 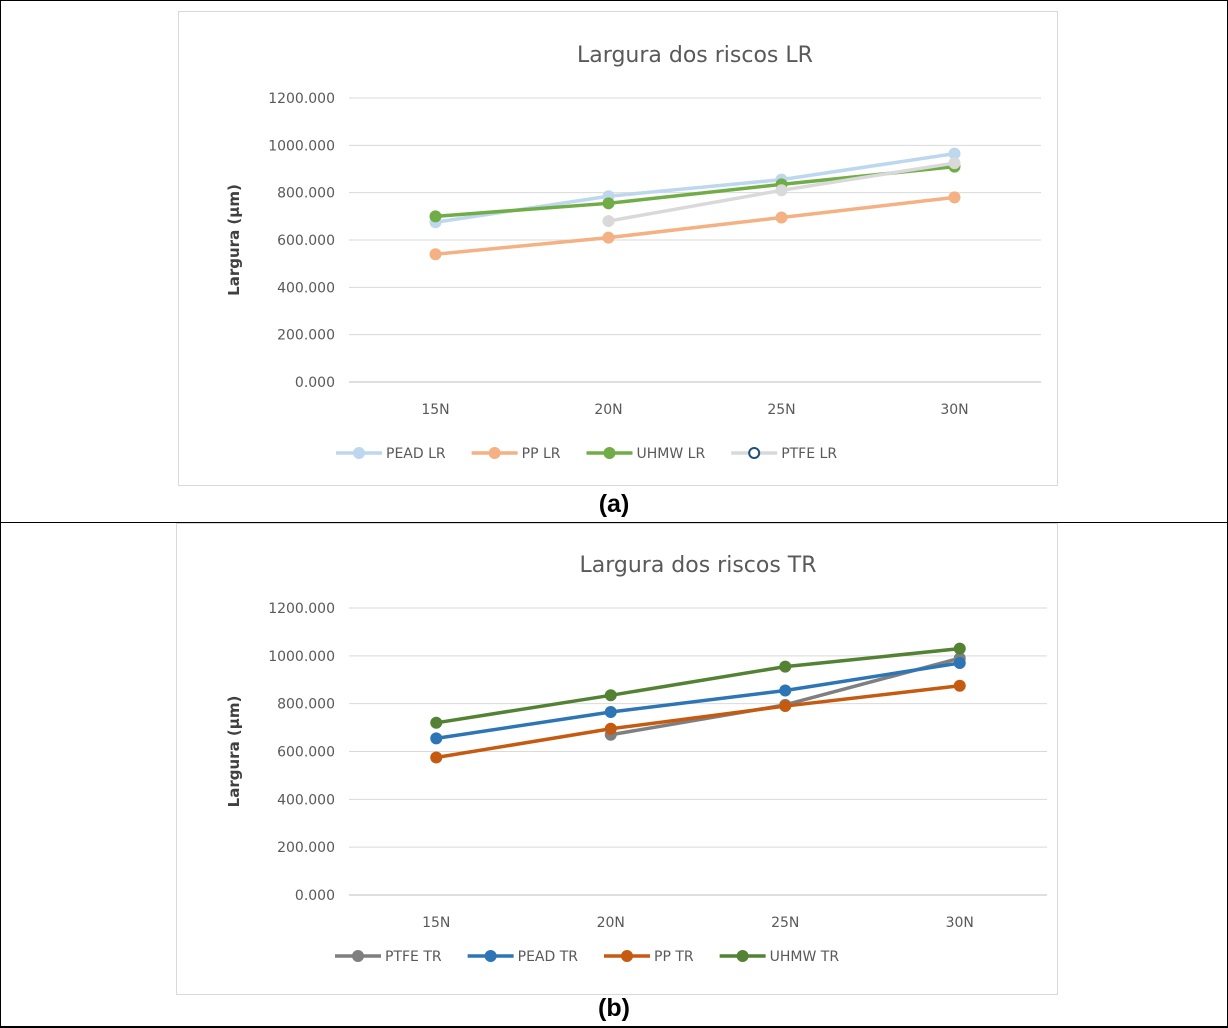 I want to click on legend-label: UHMW LR, so click(x=671, y=454).